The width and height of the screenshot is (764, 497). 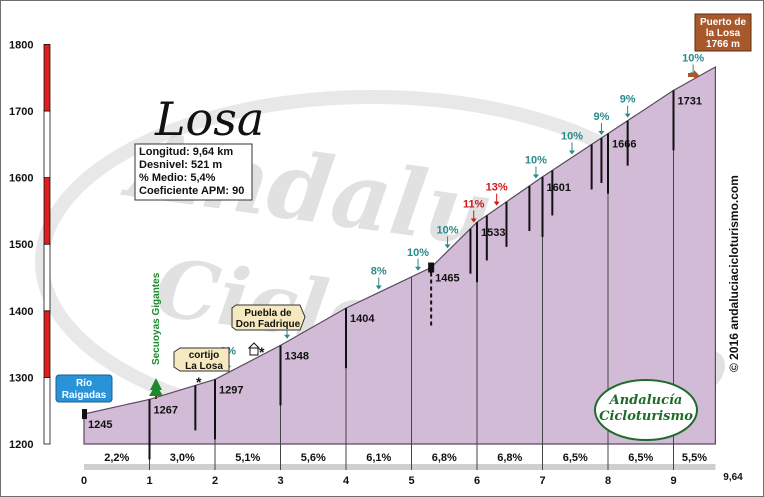 What do you see at coordinates (100, 425) in the screenshot?
I see `elevation-label: 1245` at bounding box center [100, 425].